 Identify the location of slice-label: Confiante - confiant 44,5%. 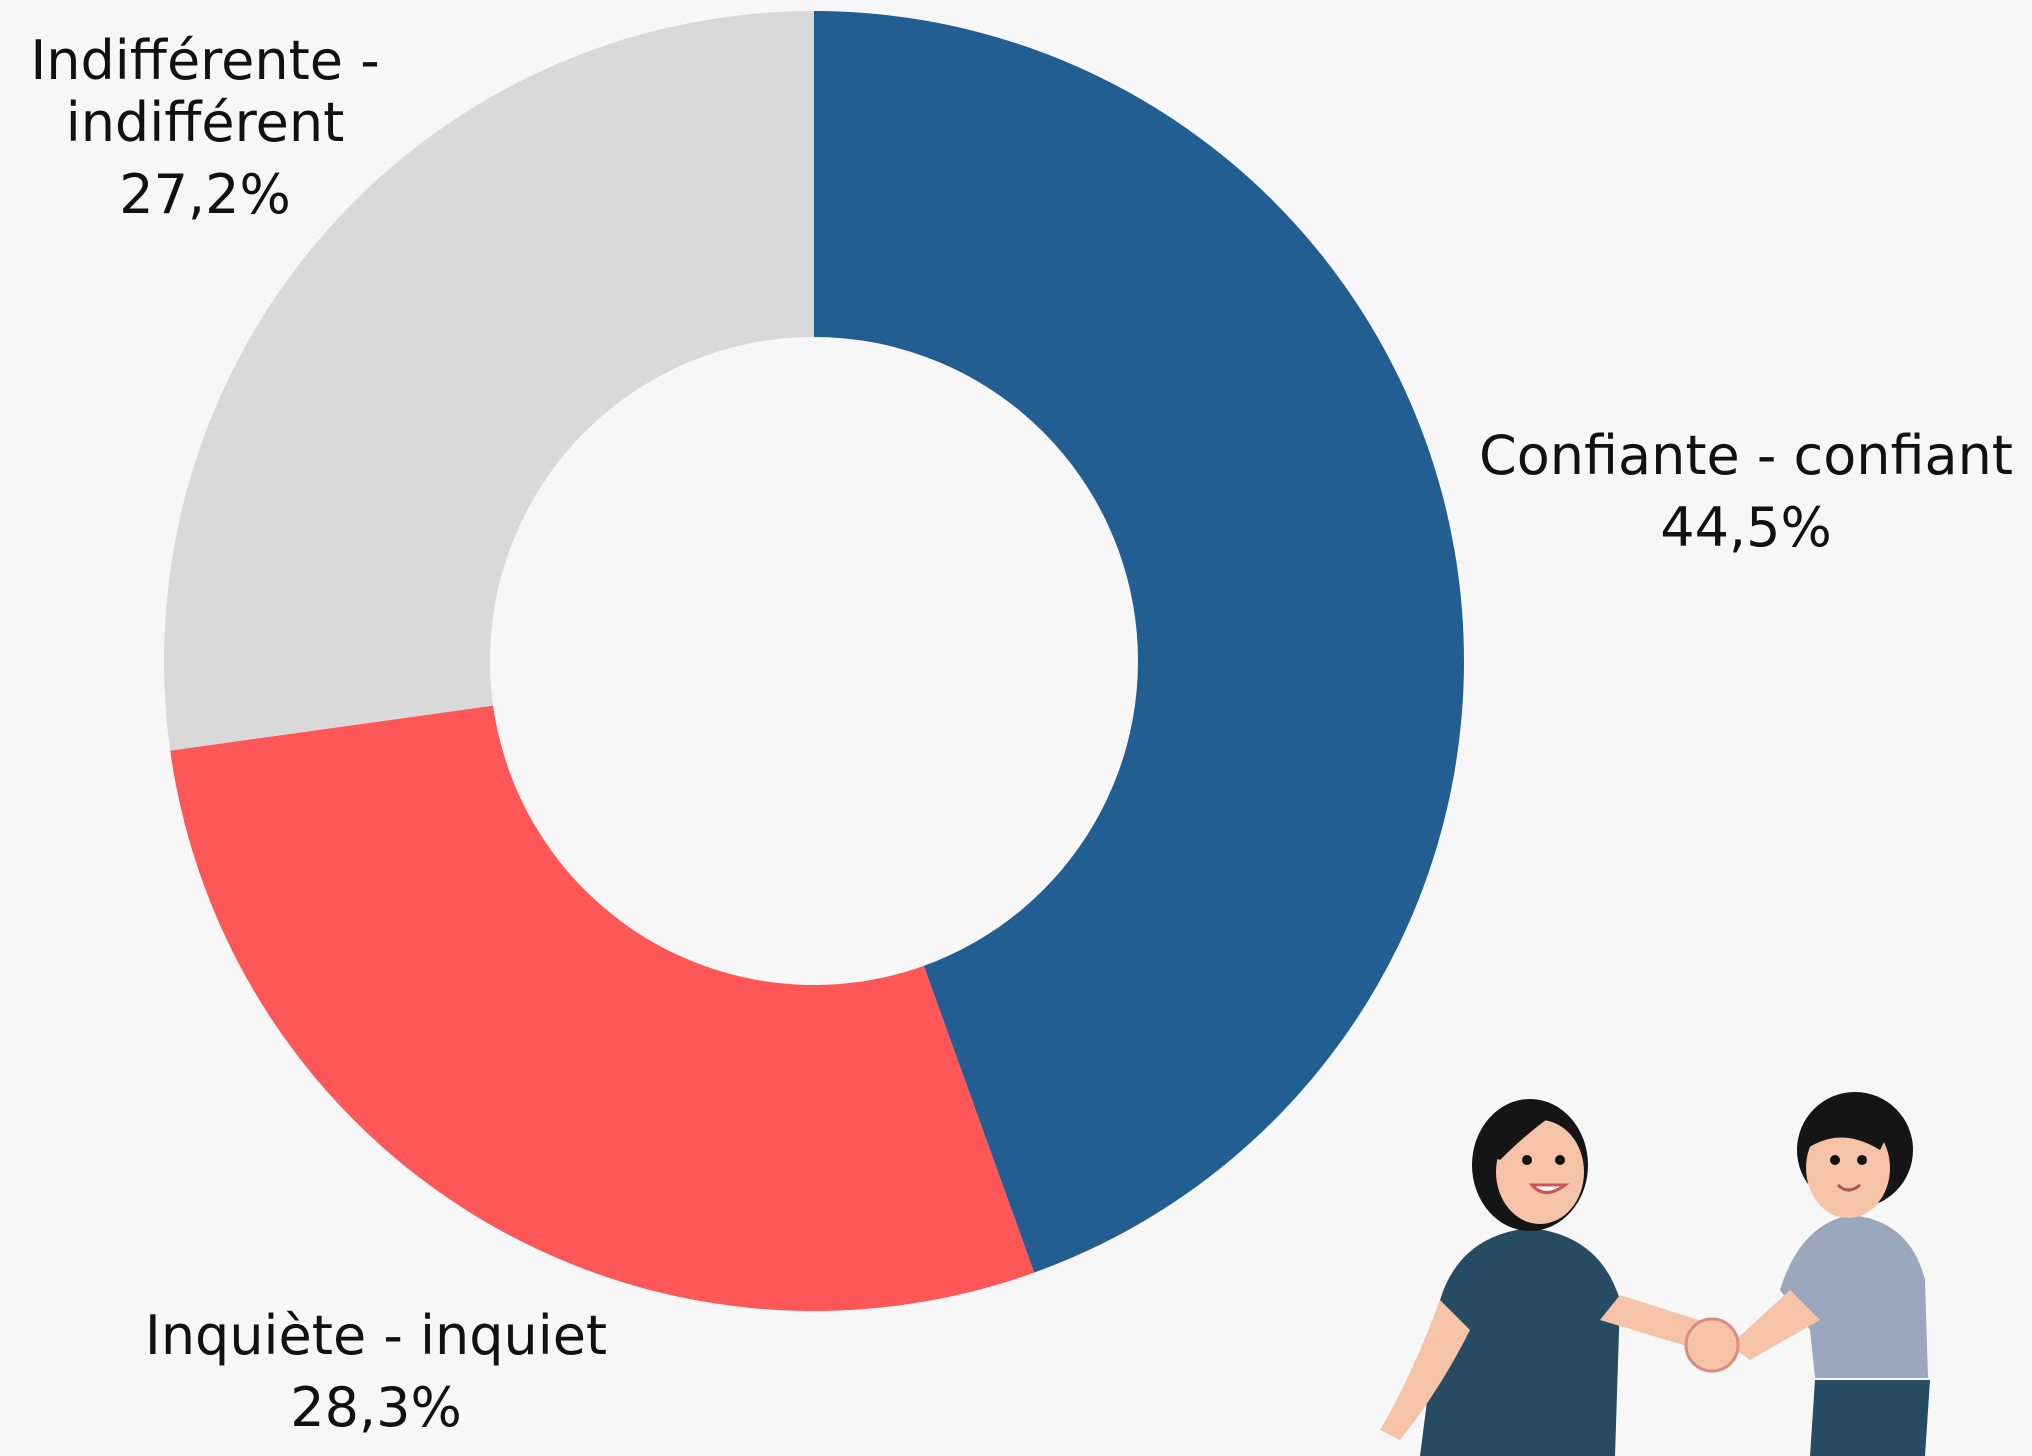
(1746, 497).